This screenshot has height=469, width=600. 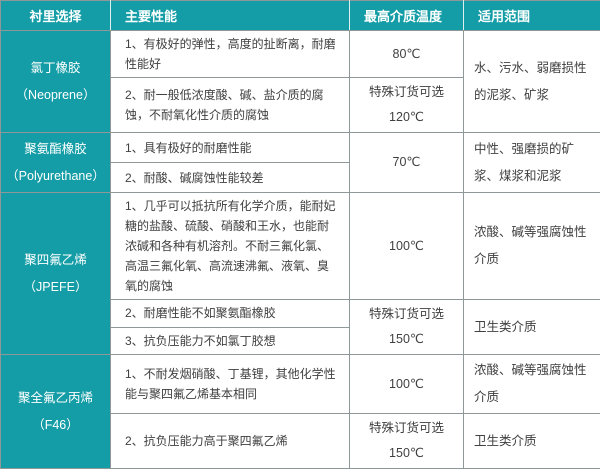 What do you see at coordinates (230, 16) in the screenshot?
I see `column-header-performance: 主要性能` at bounding box center [230, 16].